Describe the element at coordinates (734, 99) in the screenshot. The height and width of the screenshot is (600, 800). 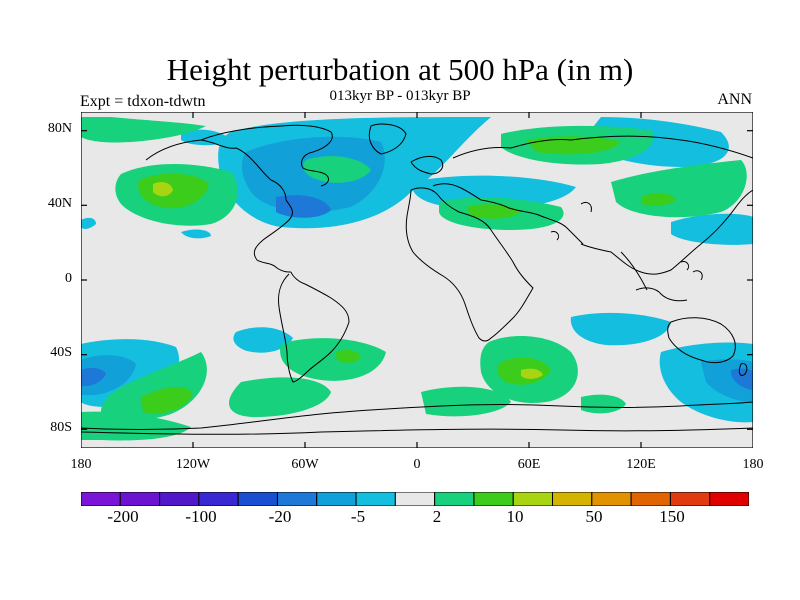
I see `season-label: ANN` at that location.